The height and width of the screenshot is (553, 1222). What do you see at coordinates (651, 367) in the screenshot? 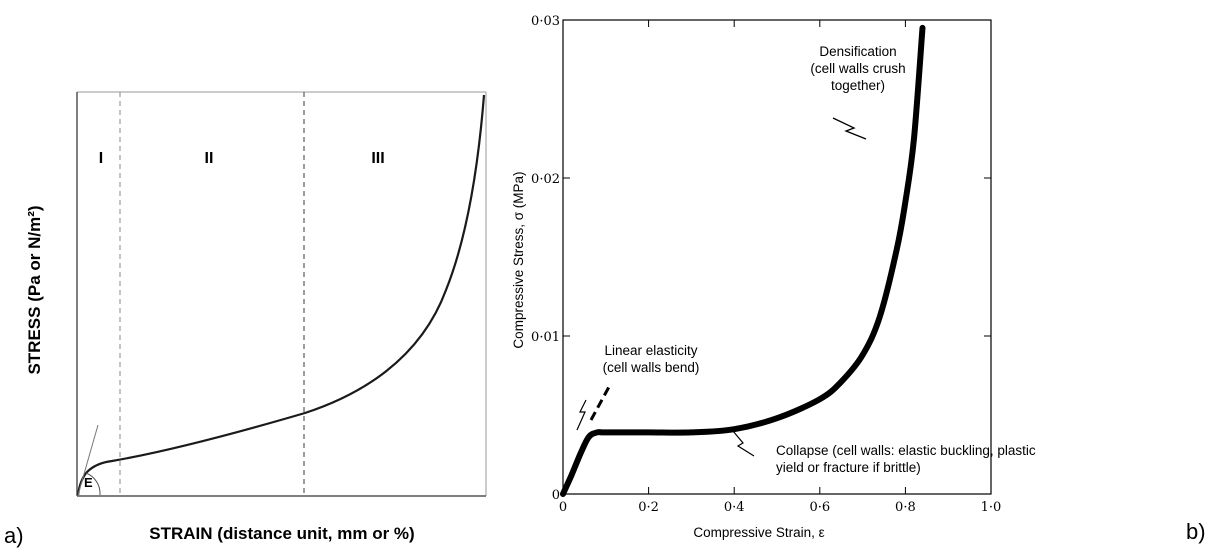
I see `elasticity-line-2: (cell walls bend)` at bounding box center [651, 367].